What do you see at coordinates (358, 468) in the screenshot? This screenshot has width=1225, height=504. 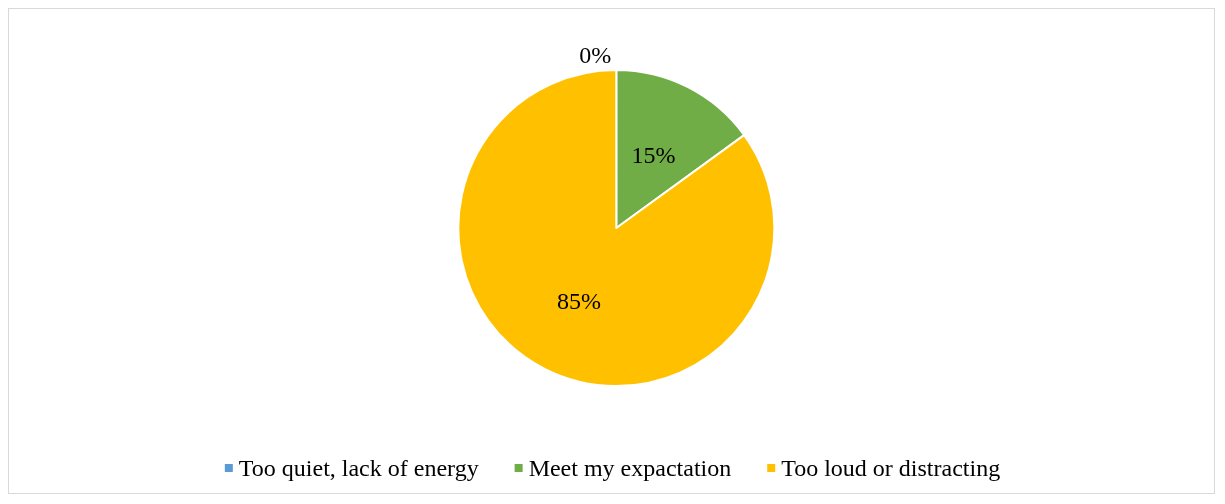 I see `legend-label: Too quiet, lack of energy` at bounding box center [358, 468].